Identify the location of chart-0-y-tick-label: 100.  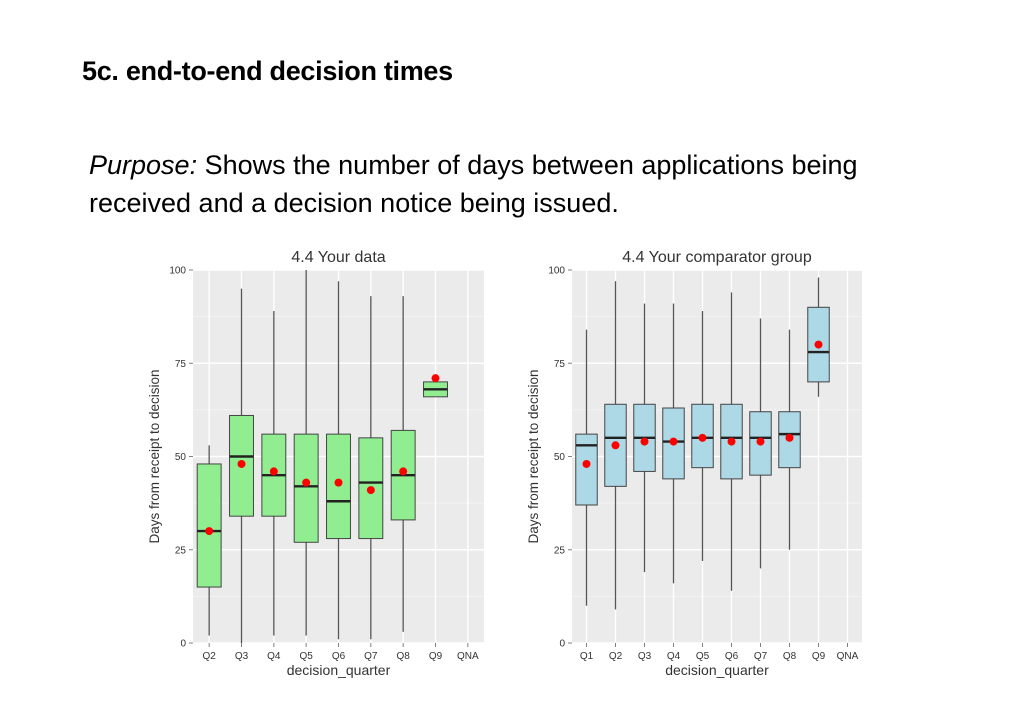
(177, 271).